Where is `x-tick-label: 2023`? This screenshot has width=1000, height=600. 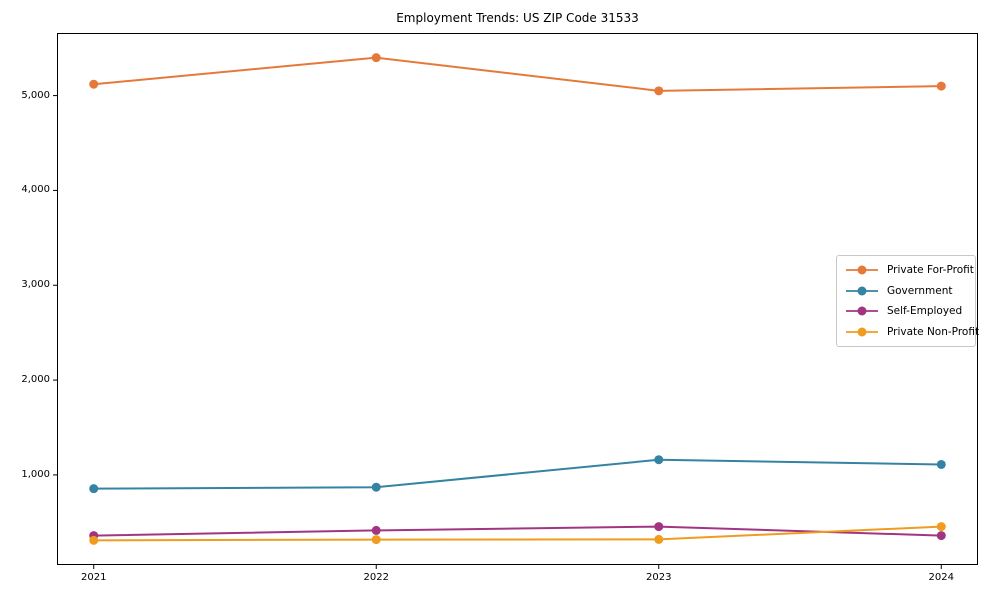 x-tick-label: 2023 is located at coordinates (659, 577).